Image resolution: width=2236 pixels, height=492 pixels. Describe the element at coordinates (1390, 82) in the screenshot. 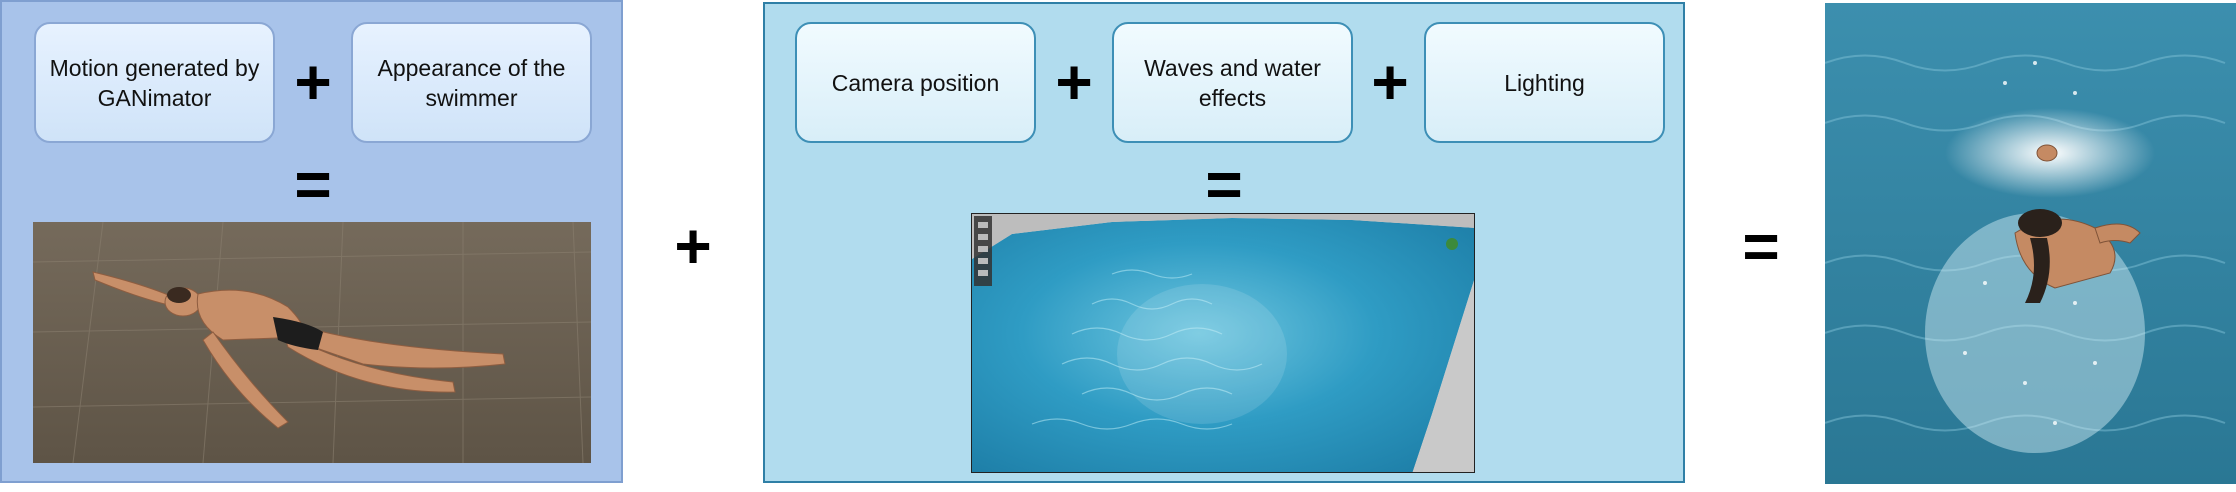

I see `plus-operator-mid-2: +` at that location.